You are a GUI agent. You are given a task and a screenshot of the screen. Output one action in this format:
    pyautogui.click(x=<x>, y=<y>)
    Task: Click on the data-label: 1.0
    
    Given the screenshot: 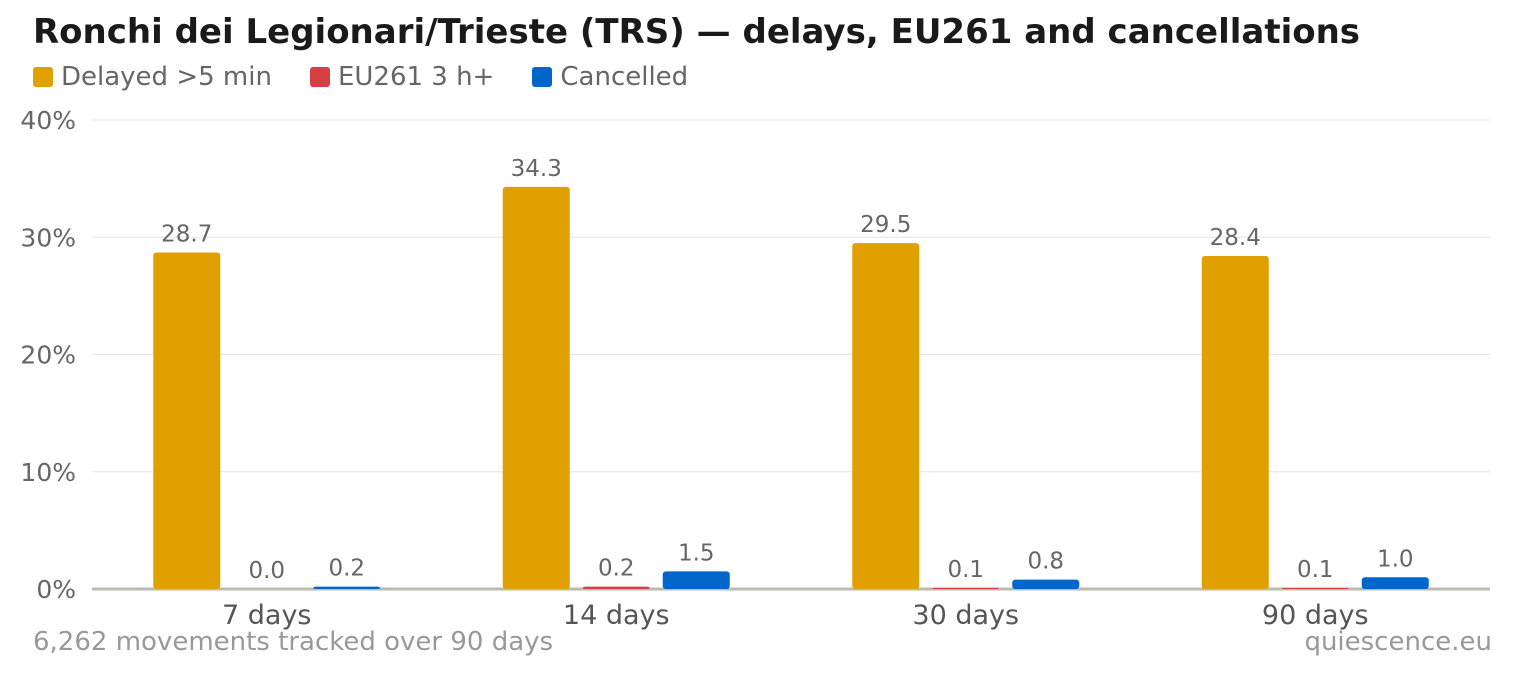 What is the action you would take?
    pyautogui.click(x=1395, y=559)
    